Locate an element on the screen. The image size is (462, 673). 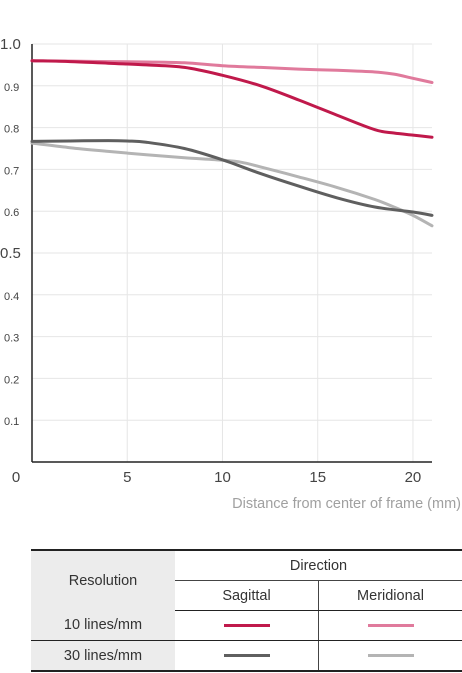
y-tick-label: 0.7 is located at coordinates (11, 171).